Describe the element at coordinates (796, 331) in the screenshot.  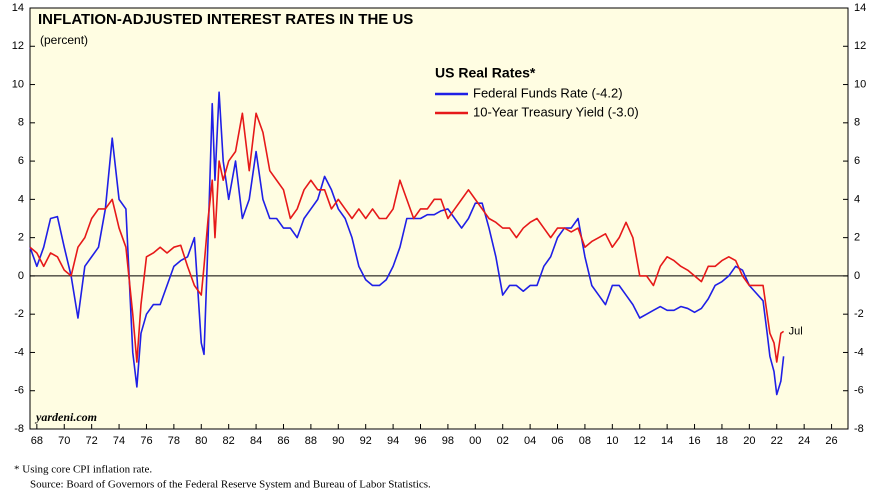
I see `annotation: Jul` at that location.